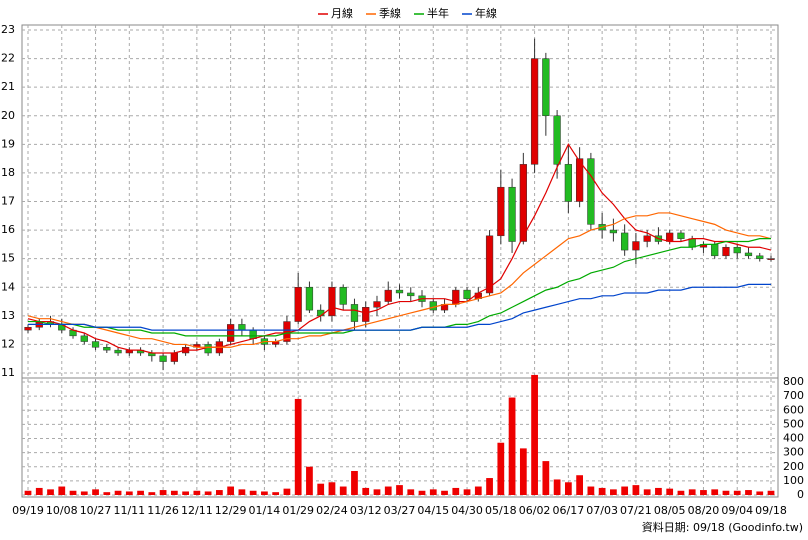 The width and height of the screenshot is (808, 540). What do you see at coordinates (28, 510) in the screenshot?
I see `x-tick-label: 09/19` at bounding box center [28, 510].